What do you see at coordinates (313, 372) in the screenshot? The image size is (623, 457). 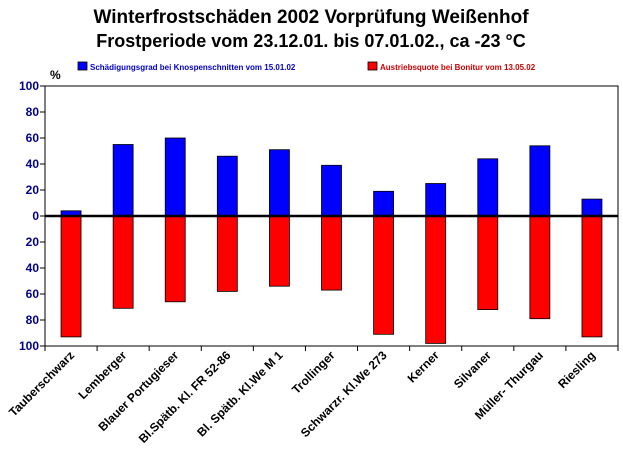 I see `category-label: Trollinger` at bounding box center [313, 372].